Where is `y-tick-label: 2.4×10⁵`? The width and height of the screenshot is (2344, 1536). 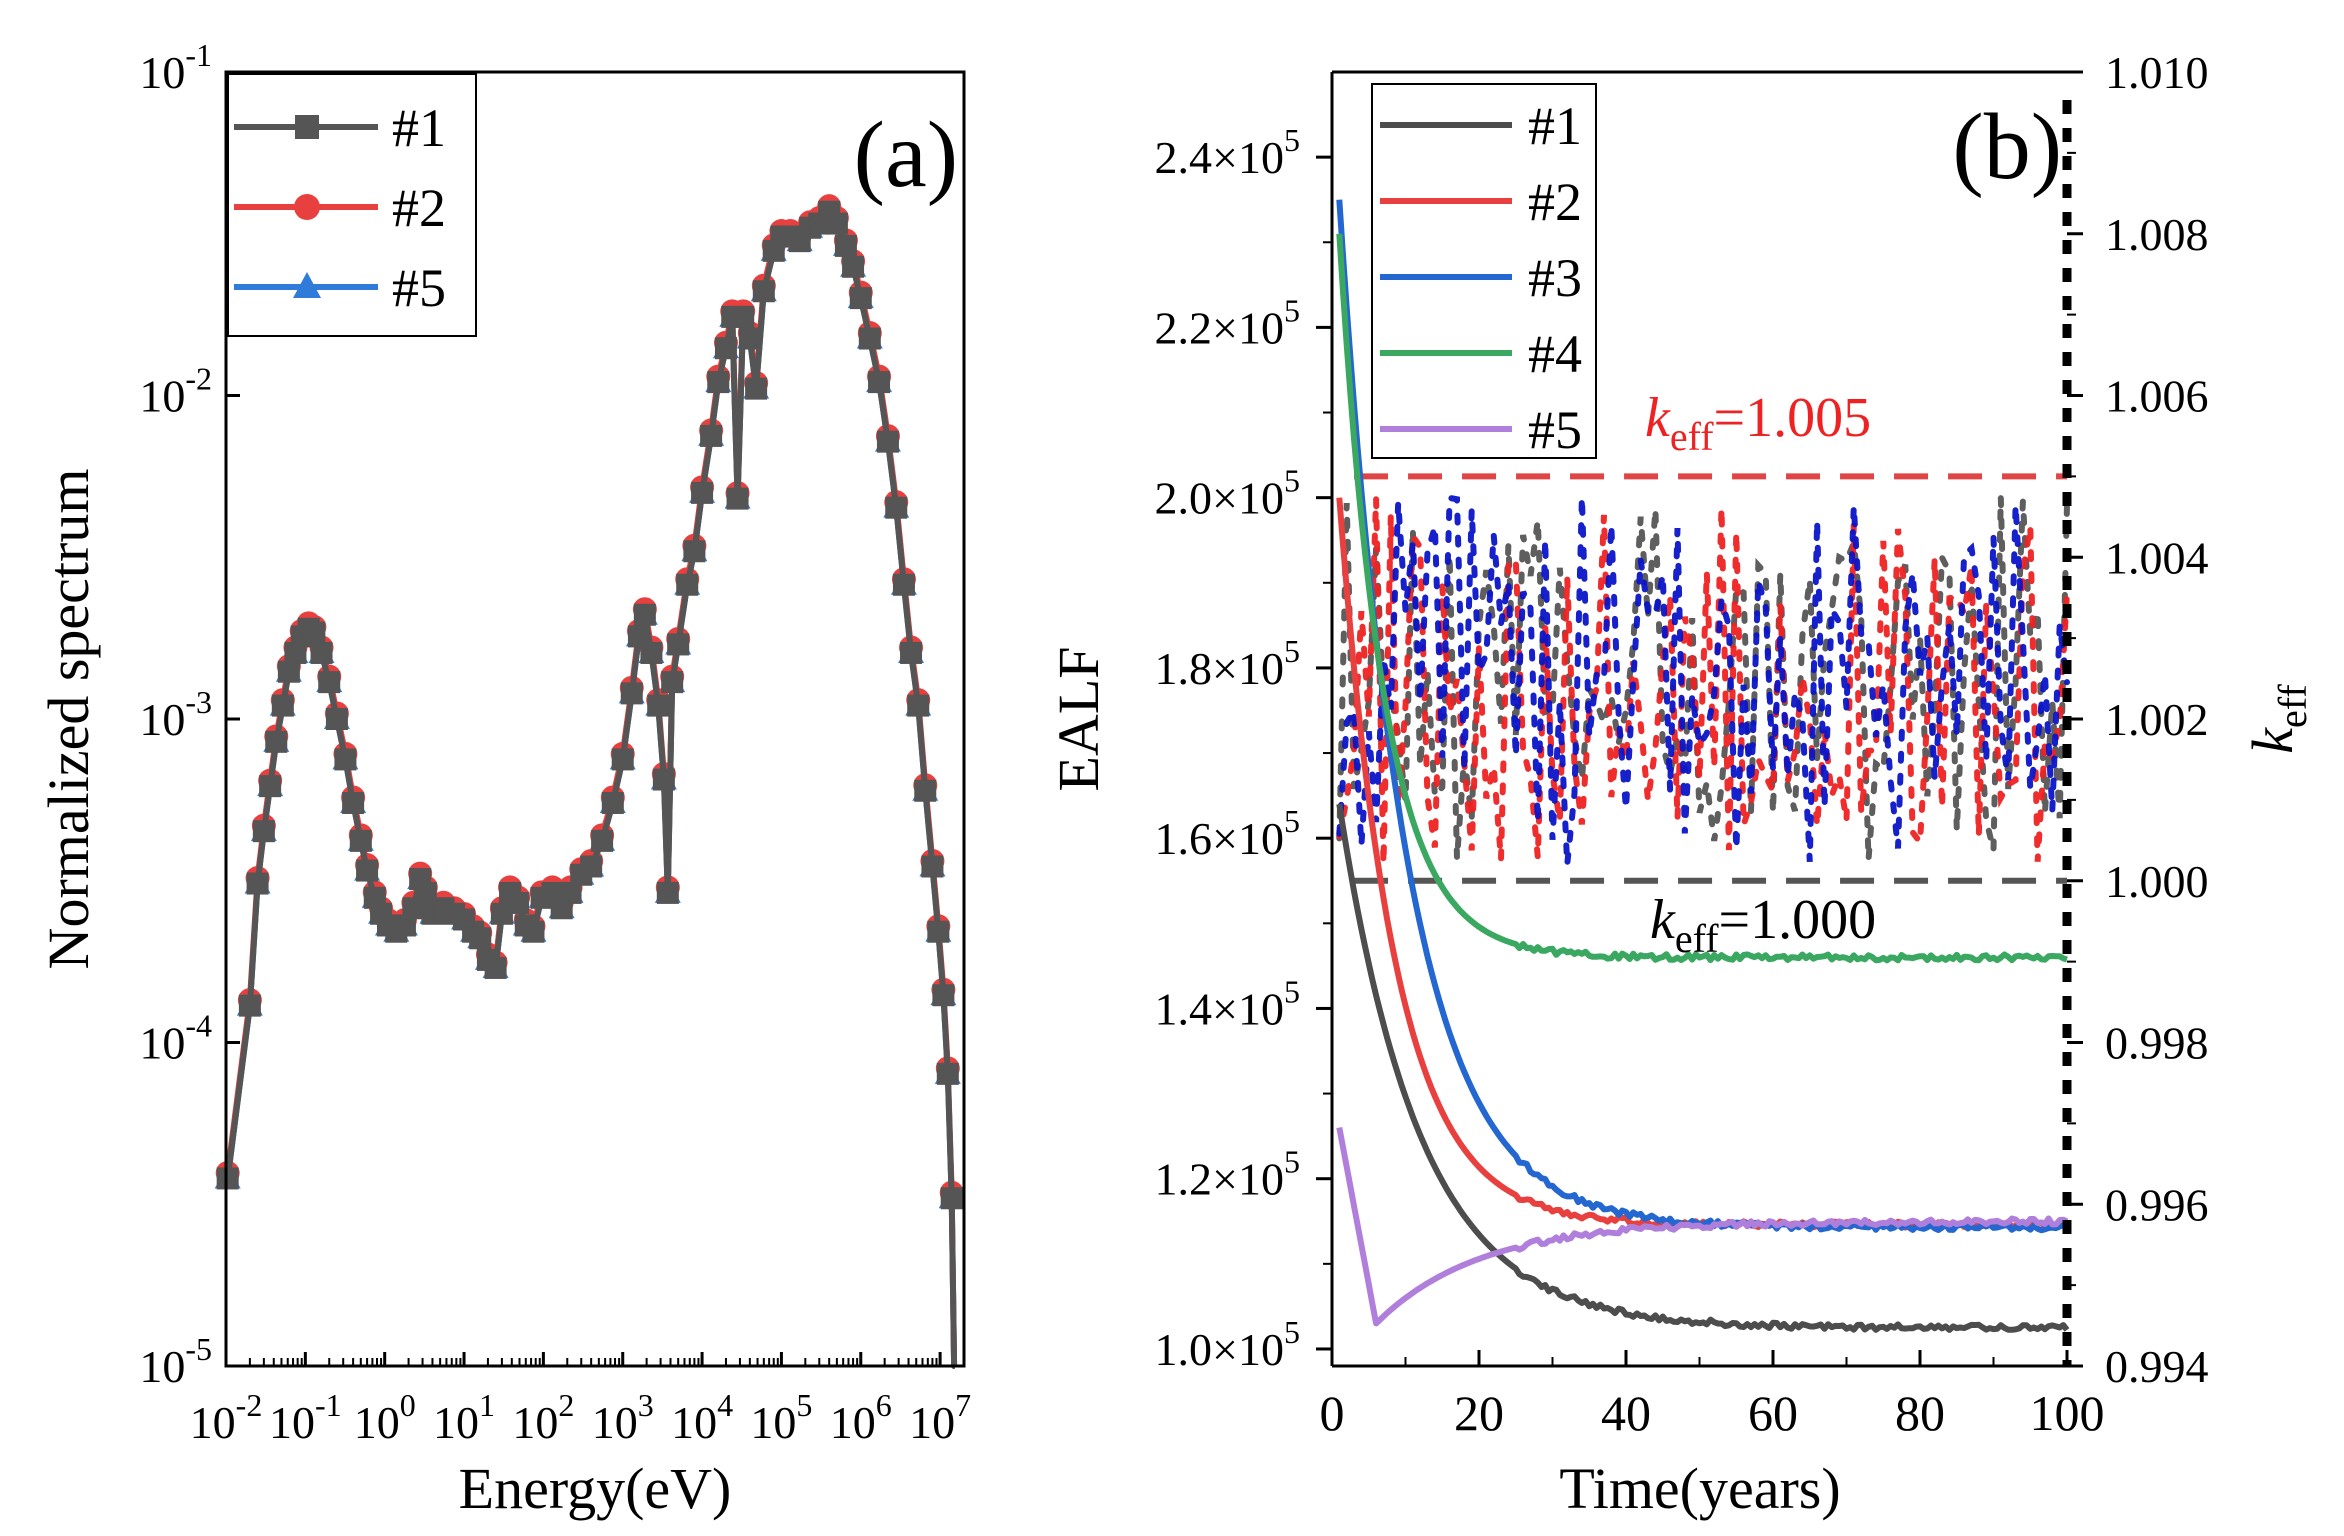
y-tick-label: 2.4×10⁵ is located at coordinates (1227, 152).